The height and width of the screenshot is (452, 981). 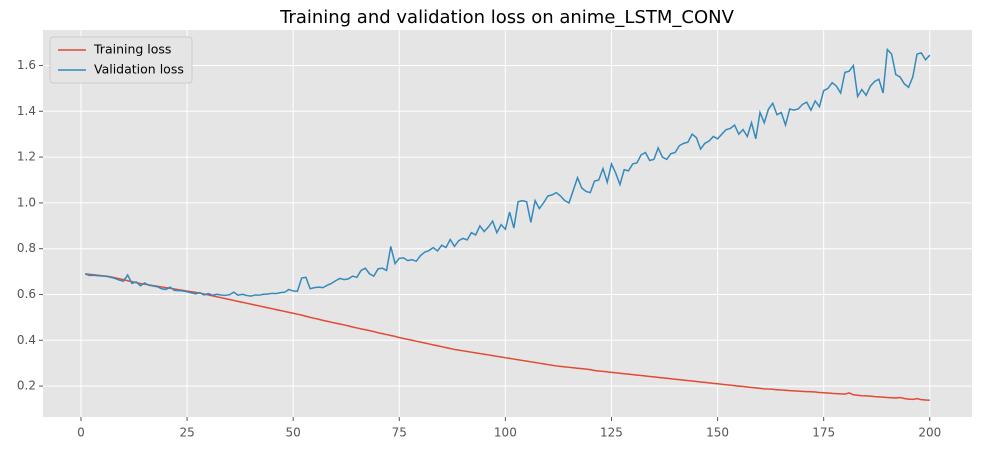 I want to click on y-tick-label: 0.4, so click(x=26, y=340).